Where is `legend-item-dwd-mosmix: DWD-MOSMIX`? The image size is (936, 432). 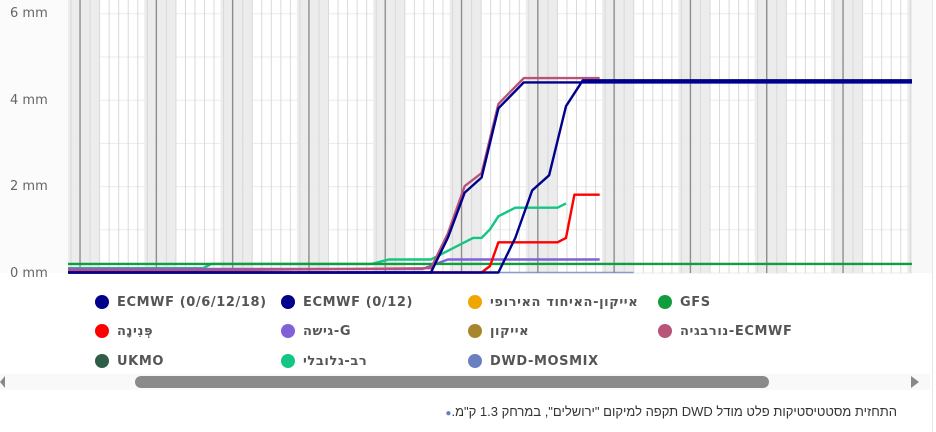
legend-item-dwd-mosmix: DWD-MOSMIX is located at coordinates (533, 361).